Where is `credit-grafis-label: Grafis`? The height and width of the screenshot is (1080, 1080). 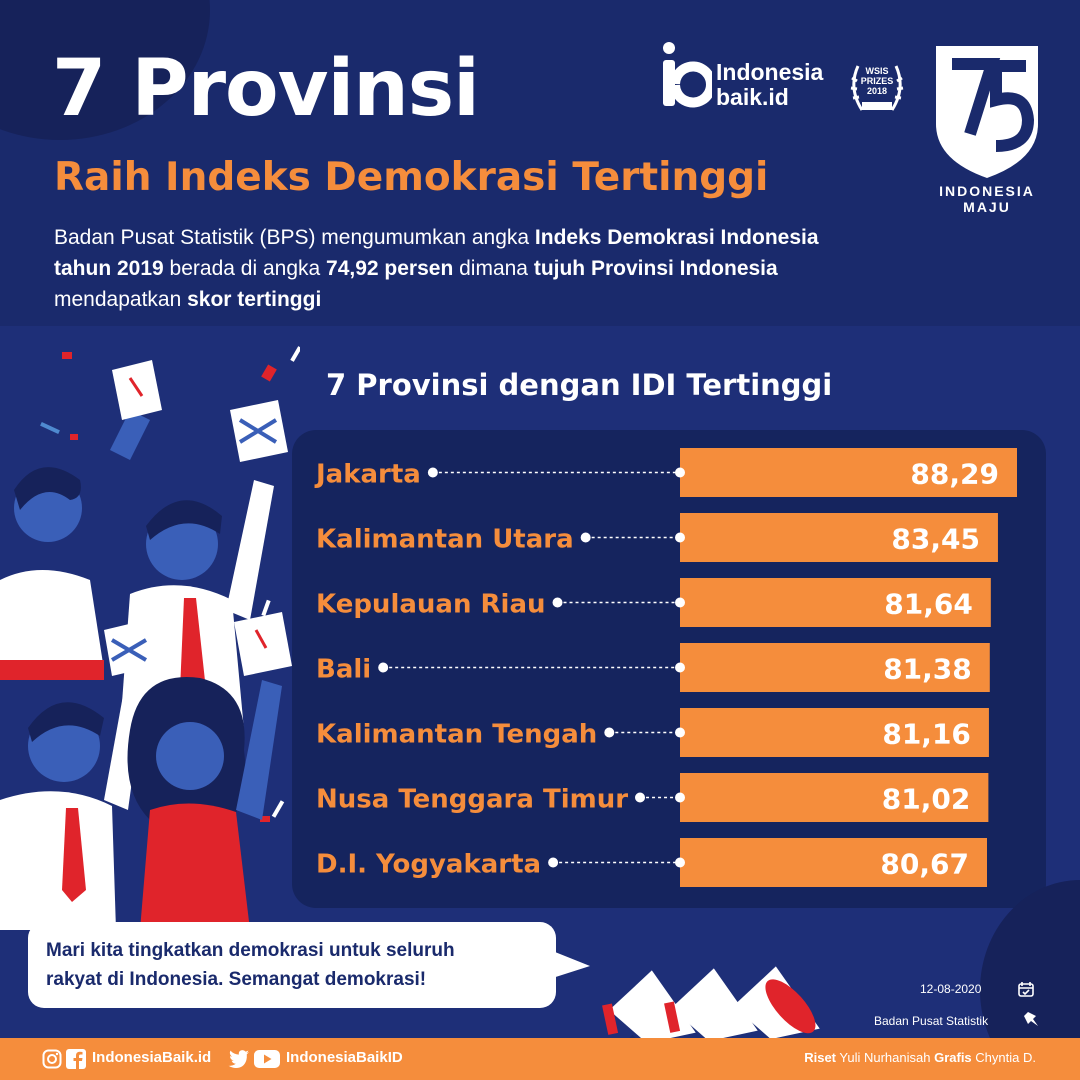 credit-grafis-label: Grafis is located at coordinates (953, 1057).